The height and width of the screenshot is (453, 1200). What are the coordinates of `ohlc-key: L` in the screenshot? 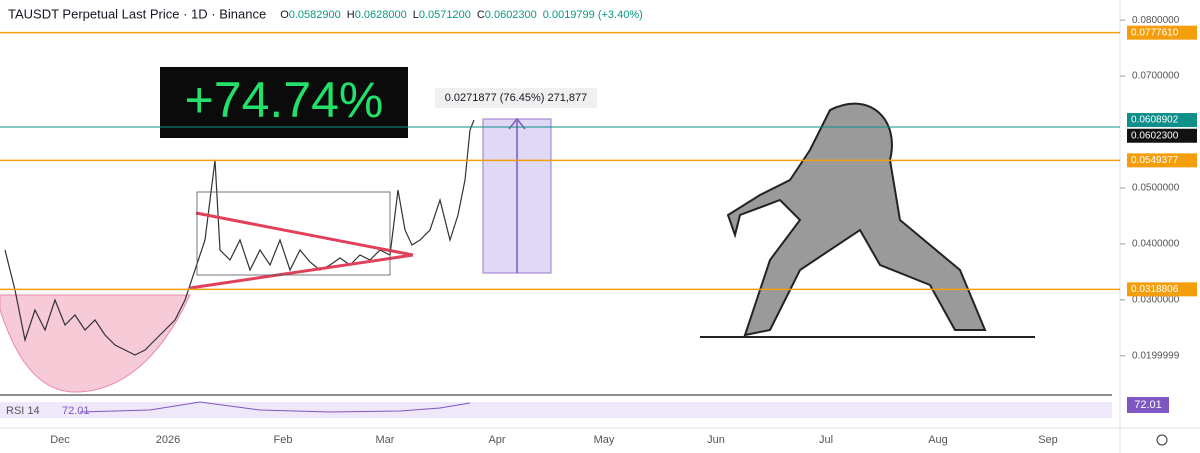 It's located at (416, 15).